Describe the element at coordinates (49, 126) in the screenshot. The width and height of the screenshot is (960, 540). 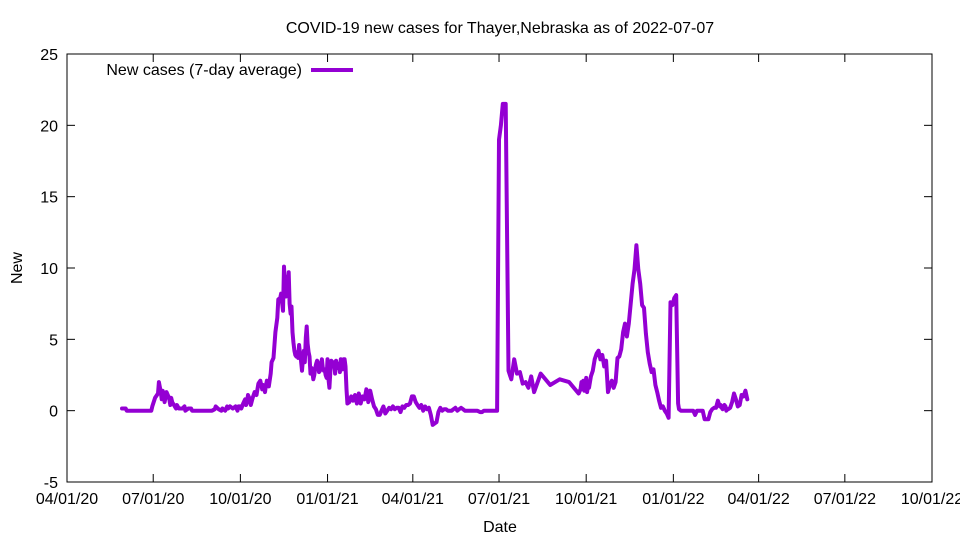
I see `y-tick-label: 20` at that location.